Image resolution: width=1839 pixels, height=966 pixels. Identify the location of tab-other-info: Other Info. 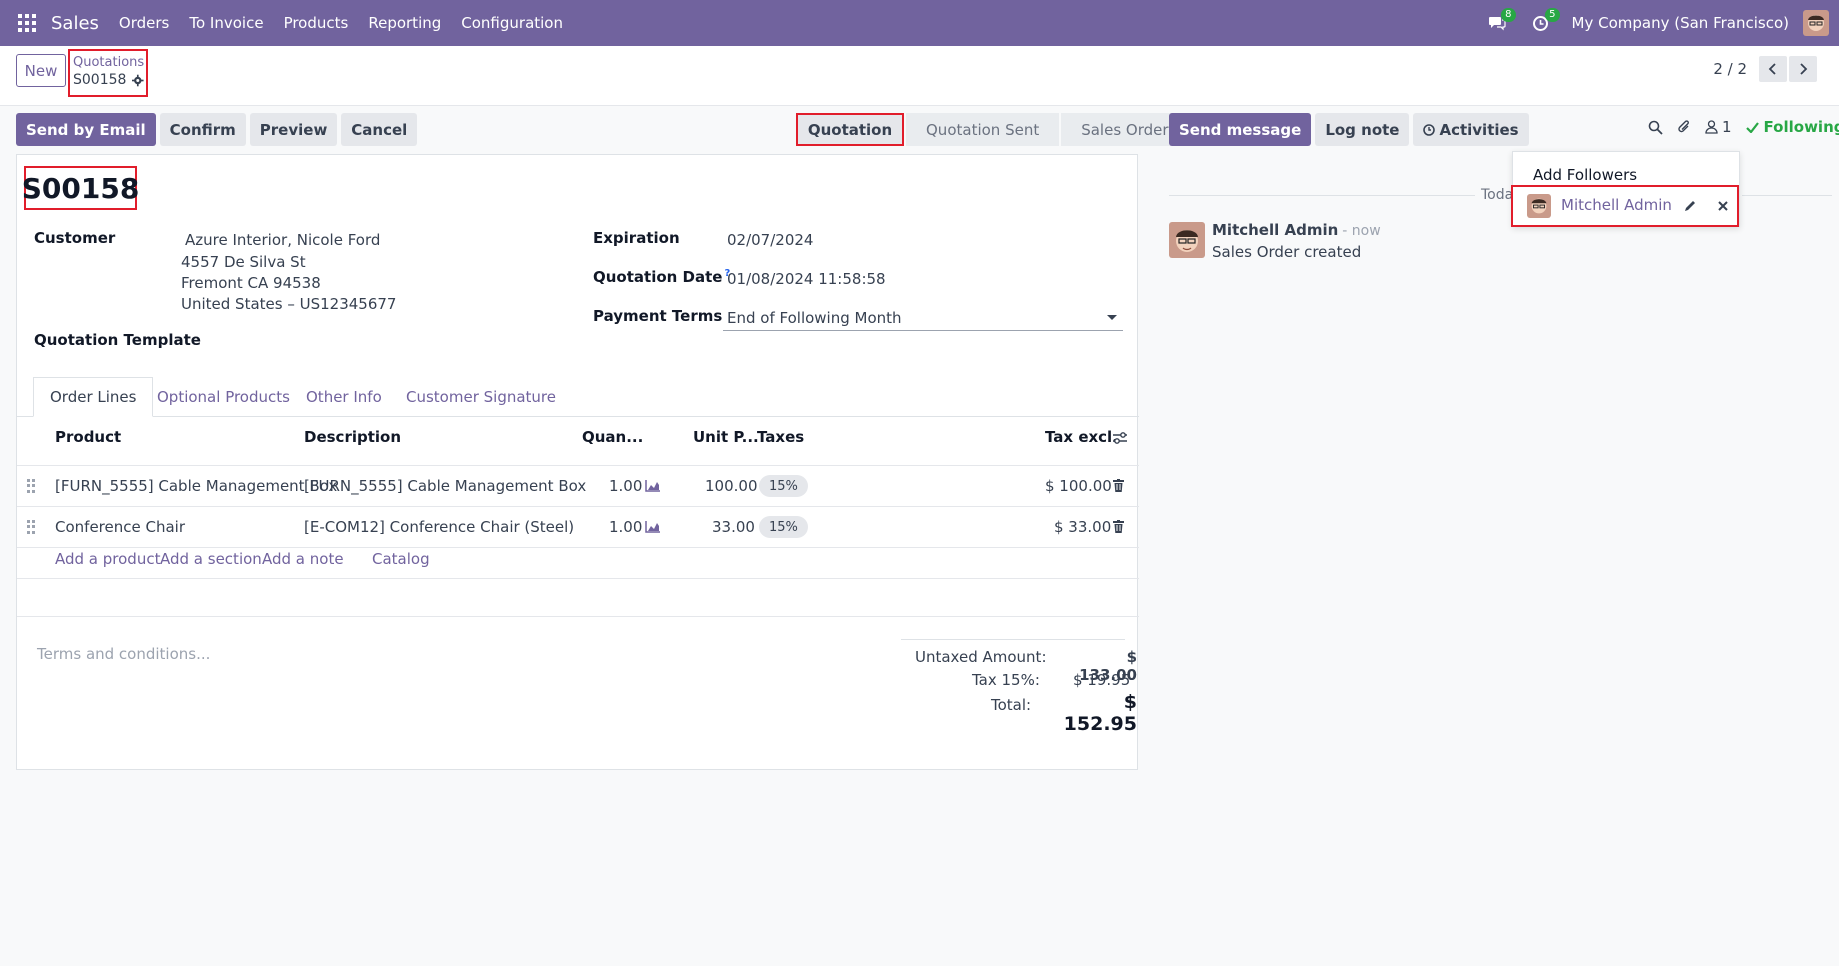
(344, 397).